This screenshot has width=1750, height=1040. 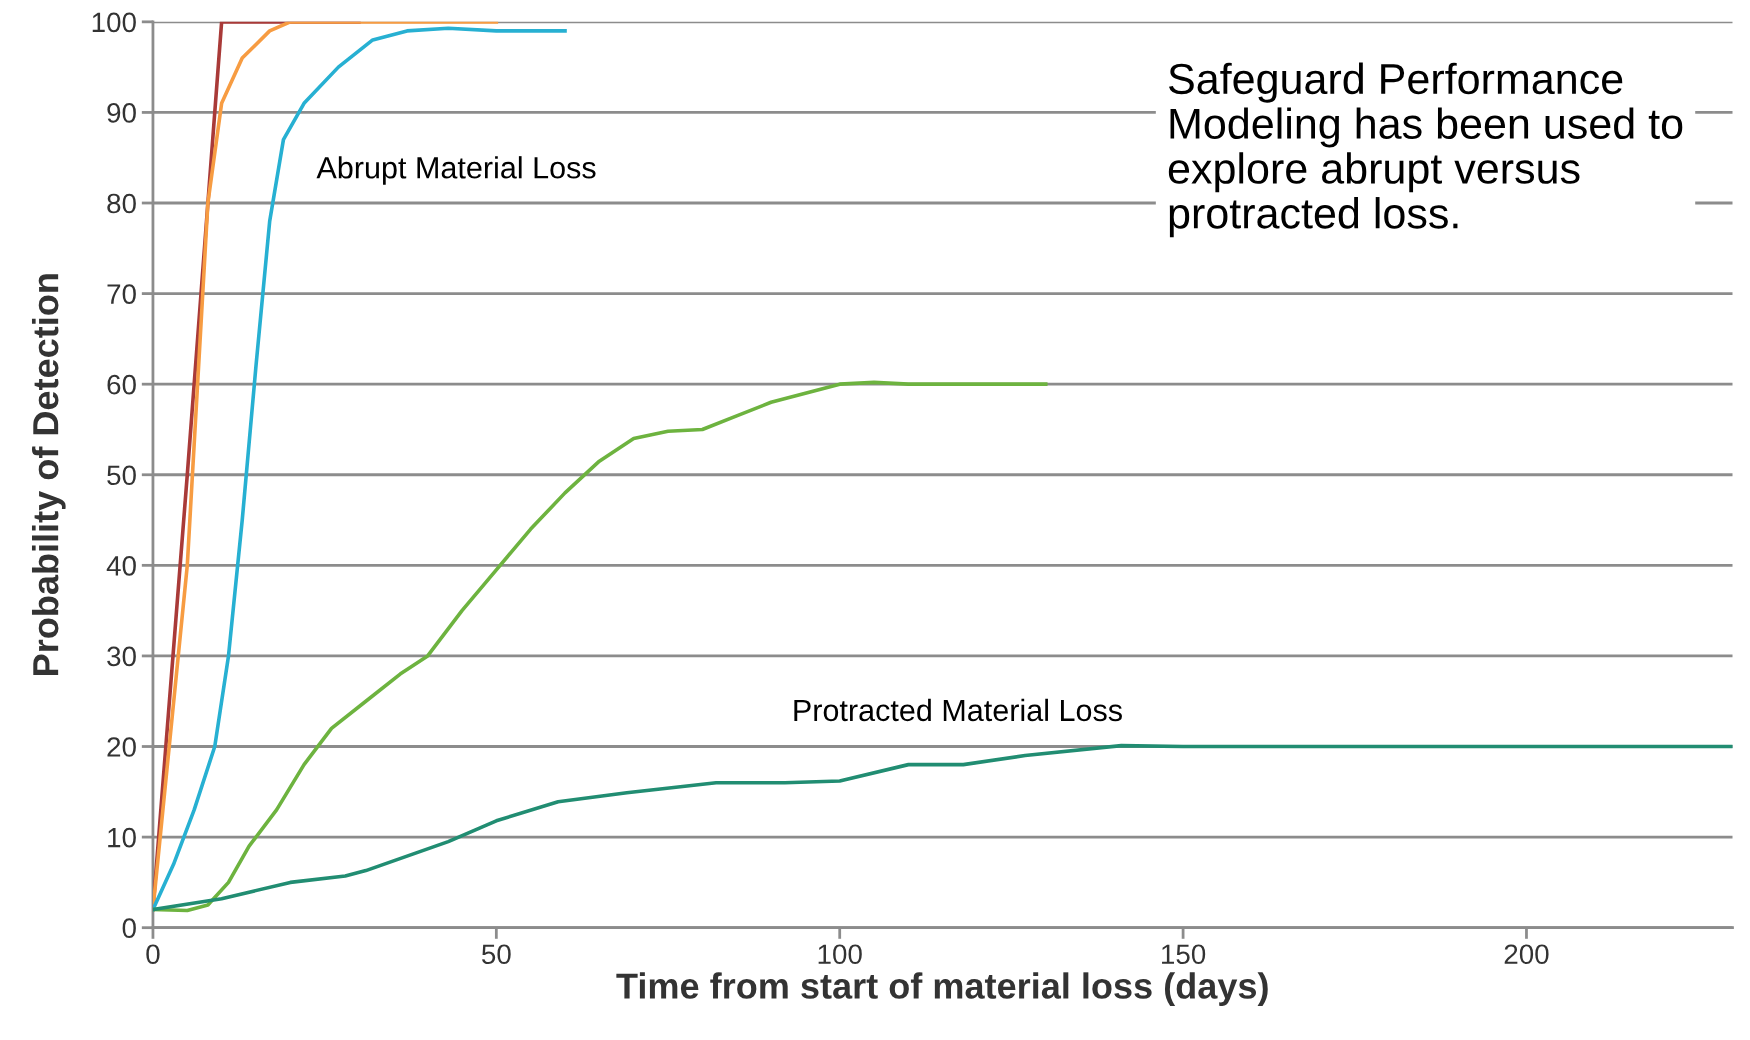 I want to click on x-tick-label: 100, so click(x=840, y=954).